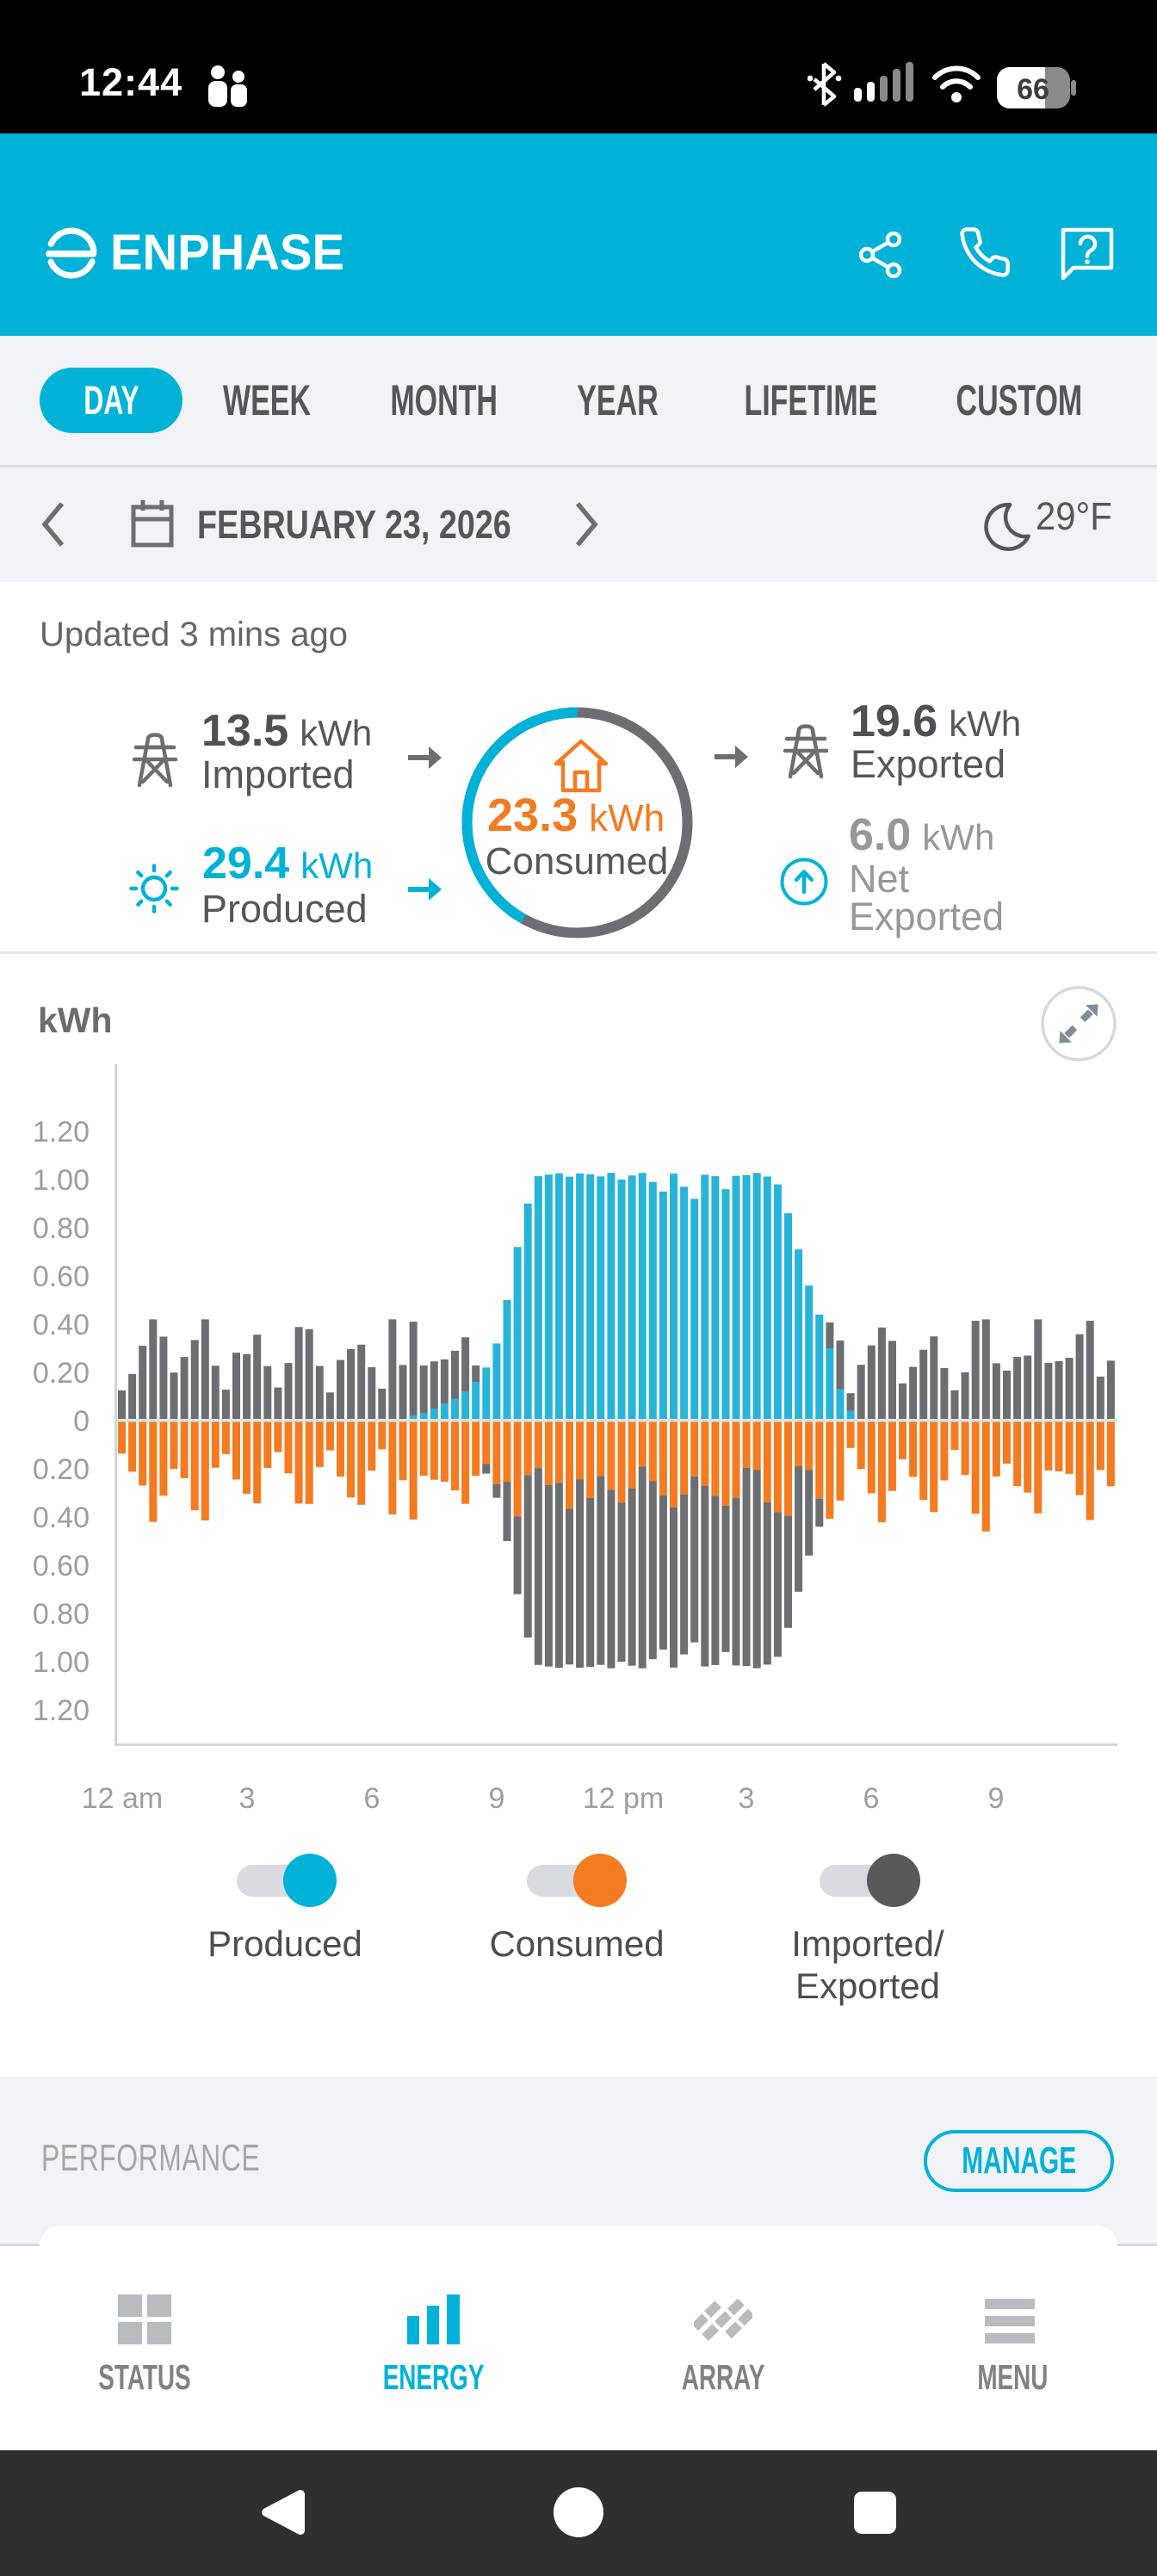  What do you see at coordinates (624, 1798) in the screenshot?
I see `svg-text: 12 pm` at bounding box center [624, 1798].